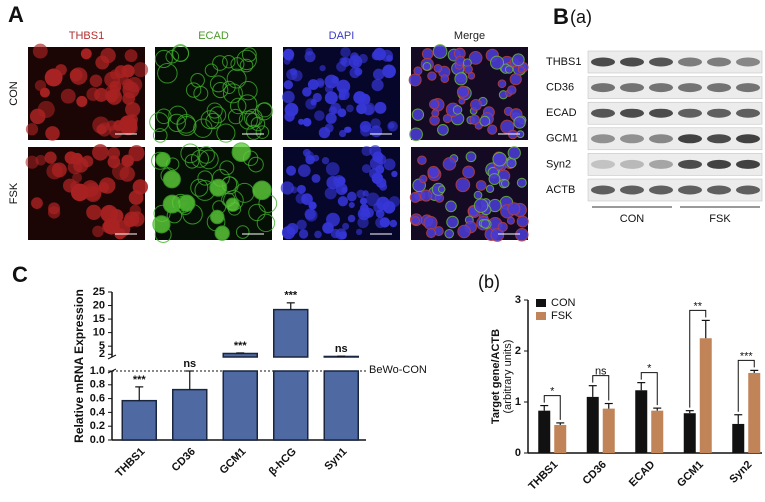  What do you see at coordinates (189, 364) in the screenshot?
I see `significance-label: ns` at bounding box center [189, 364].